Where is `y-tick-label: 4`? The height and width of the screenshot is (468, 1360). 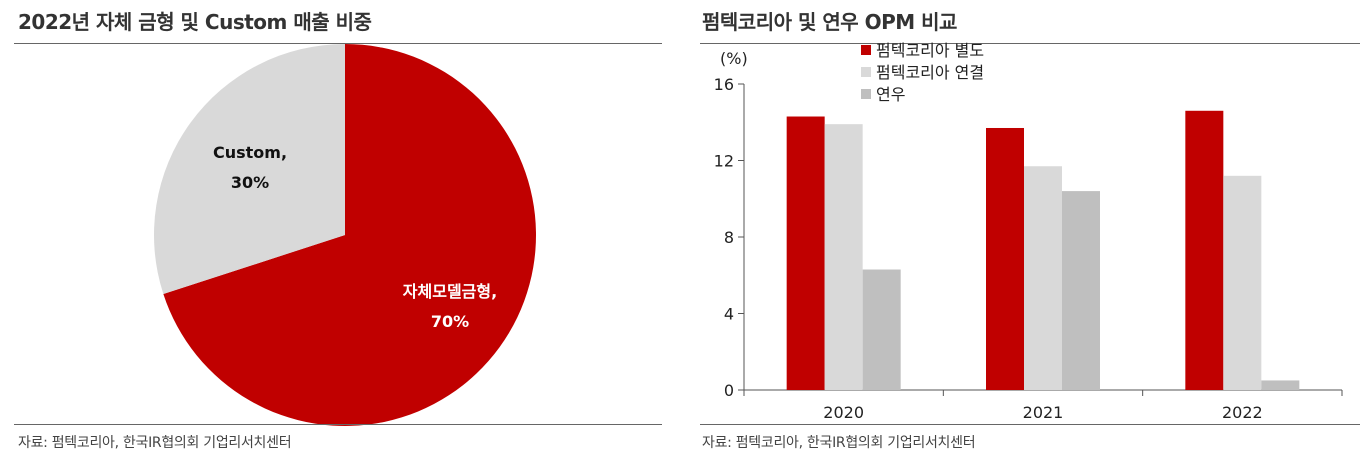
y-tick-label: 4 is located at coordinates (729, 314).